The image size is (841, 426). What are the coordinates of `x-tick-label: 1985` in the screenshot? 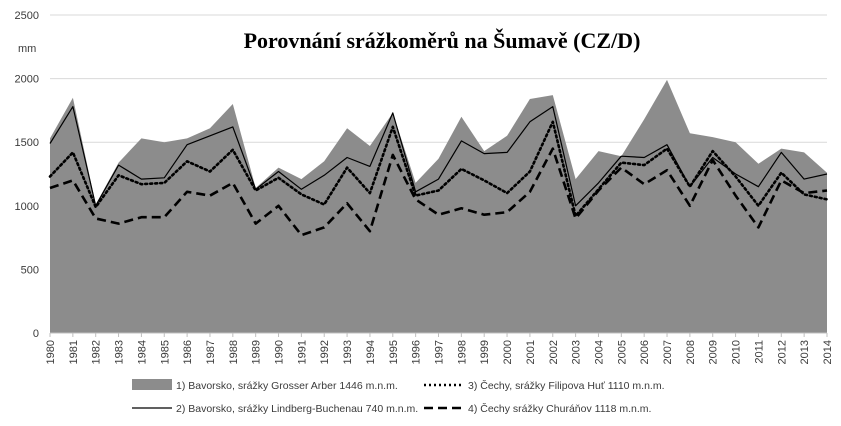 It's located at (165, 352).